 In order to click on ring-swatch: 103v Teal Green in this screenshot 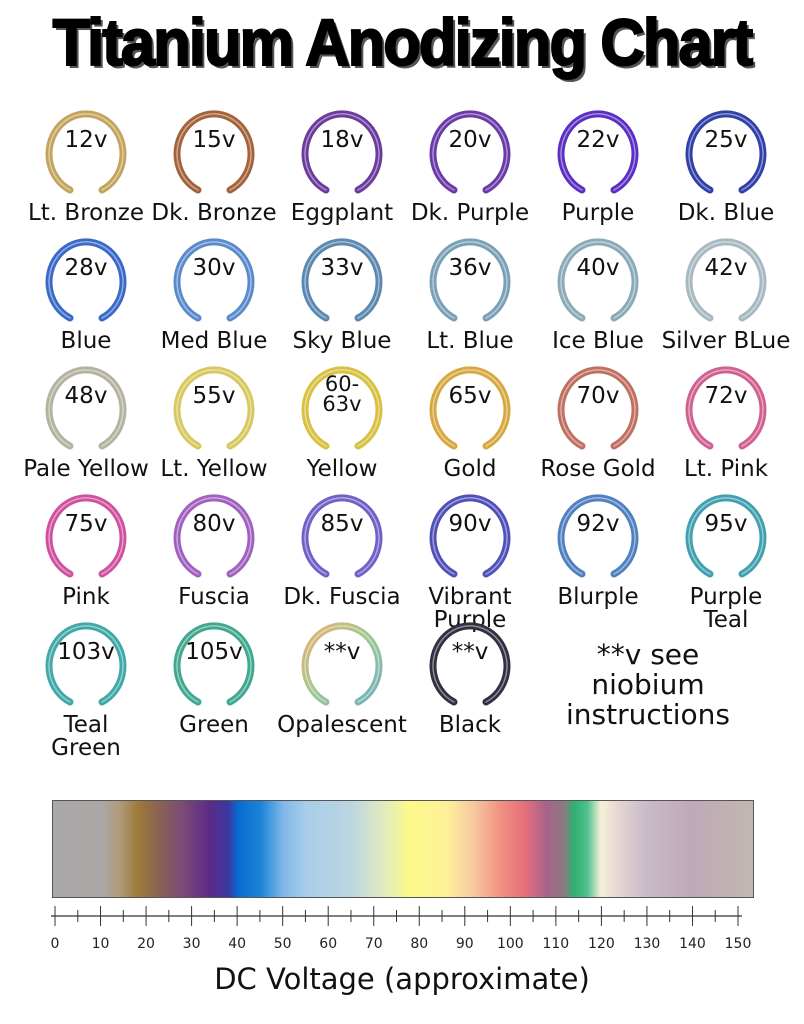, I will do `click(86, 690)`.